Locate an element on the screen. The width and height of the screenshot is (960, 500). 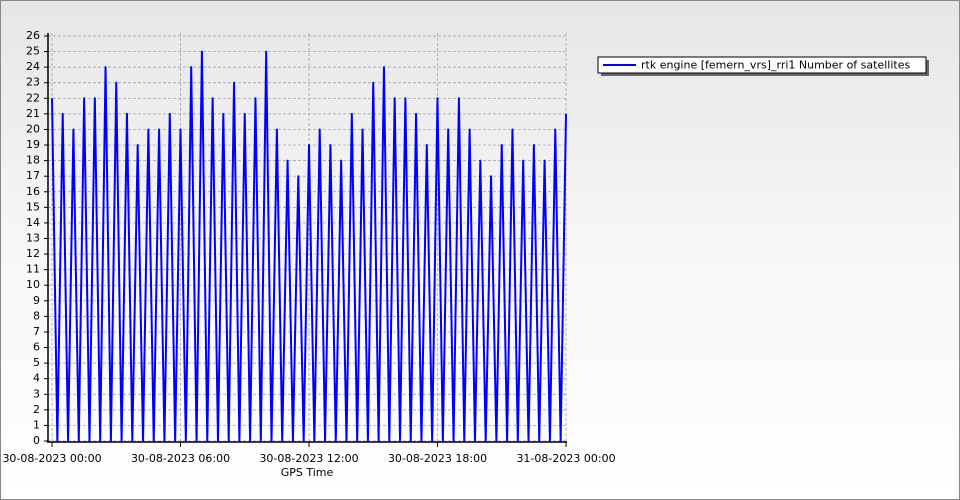
y-tick-label: 25 is located at coordinates (33, 51).